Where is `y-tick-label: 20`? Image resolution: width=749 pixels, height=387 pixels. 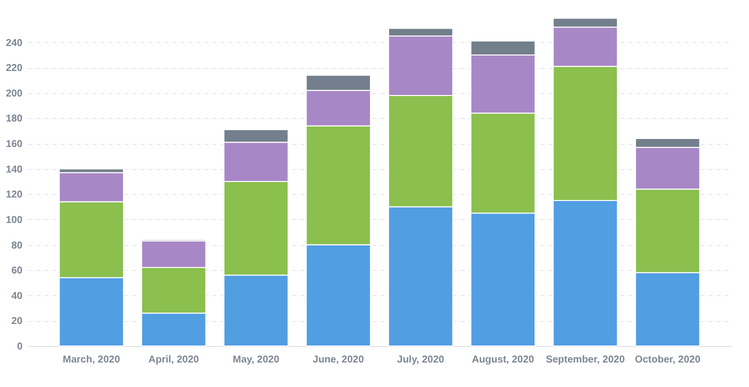
y-tick-label: 20 is located at coordinates (17, 322).